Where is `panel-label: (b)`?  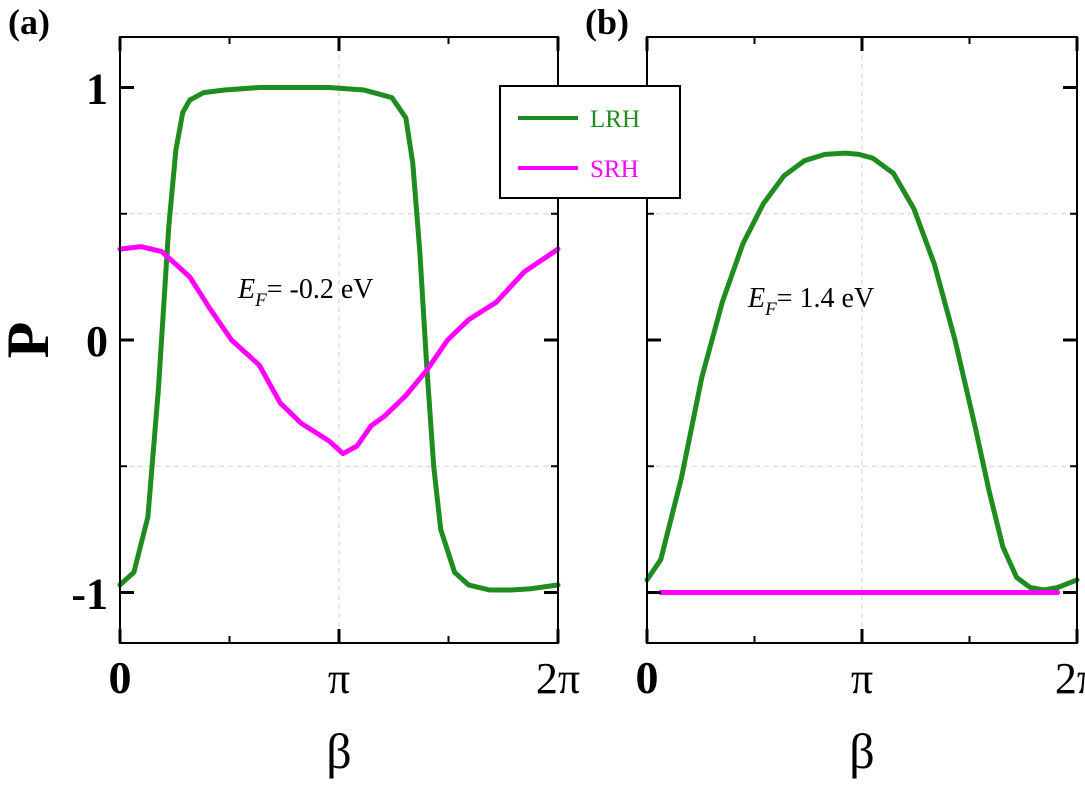 panel-label: (b) is located at coordinates (607, 22).